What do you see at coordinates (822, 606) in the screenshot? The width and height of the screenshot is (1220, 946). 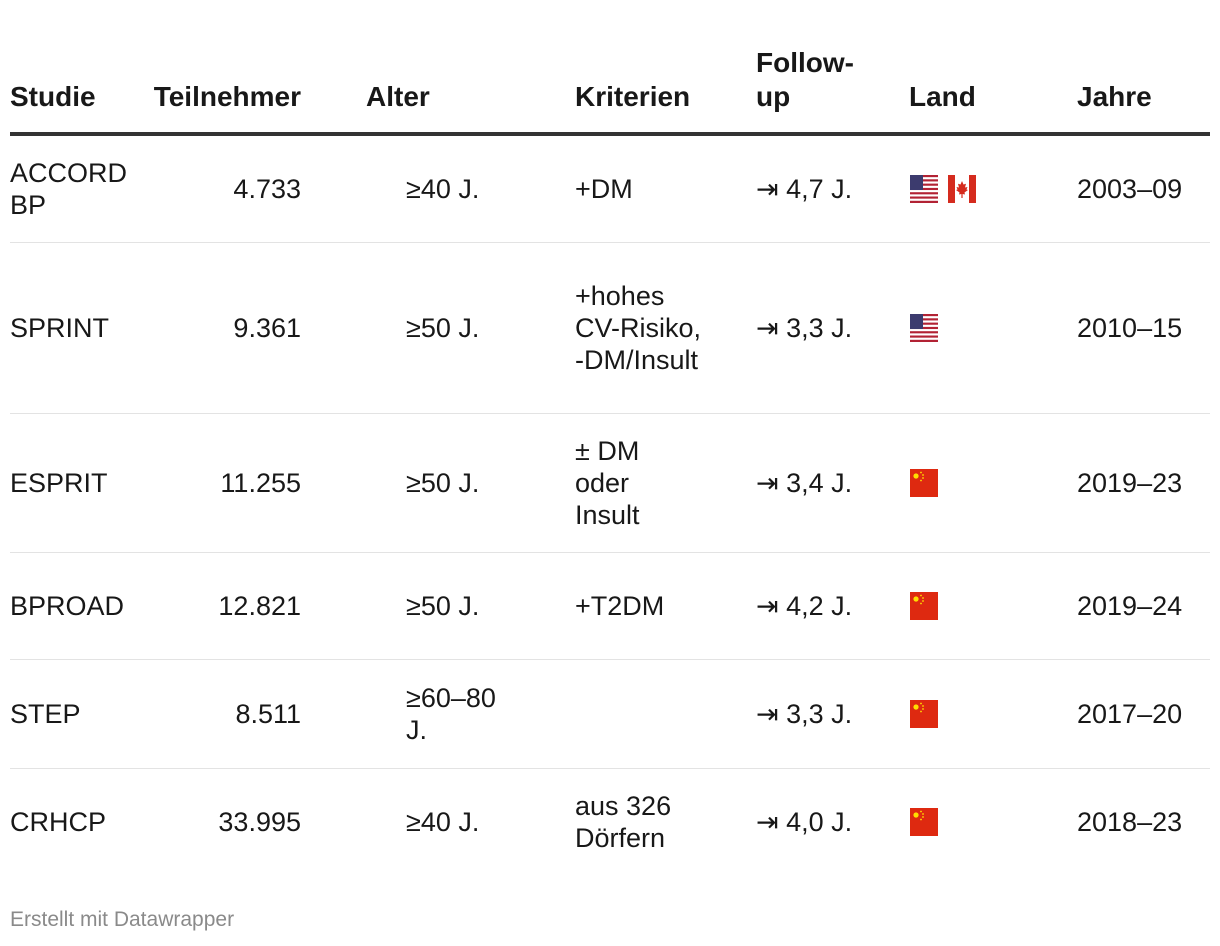 I see `cell-follow-up: ⇥ 4,2 J.` at bounding box center [822, 606].